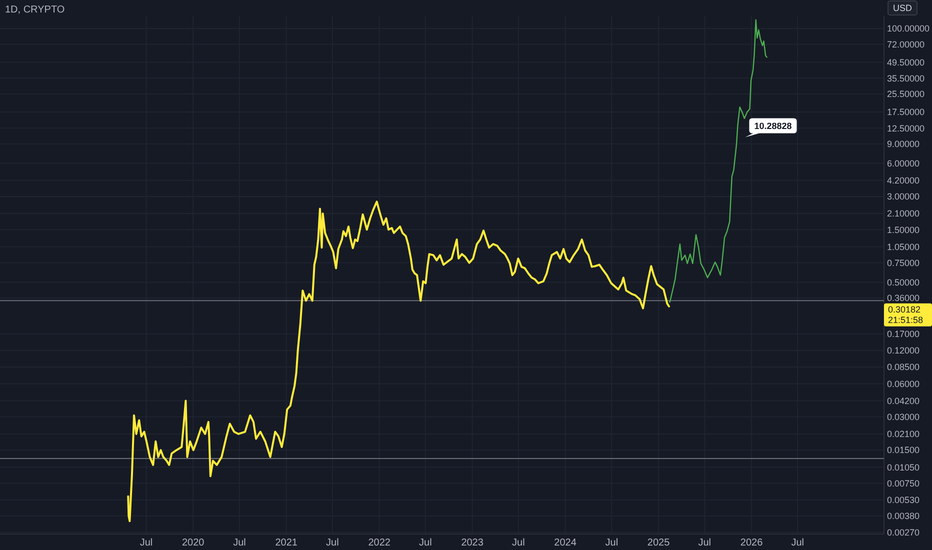 The height and width of the screenshot is (550, 932). Describe the element at coordinates (903, 467) in the screenshot. I see `y-tick-label: 0.01050` at that location.